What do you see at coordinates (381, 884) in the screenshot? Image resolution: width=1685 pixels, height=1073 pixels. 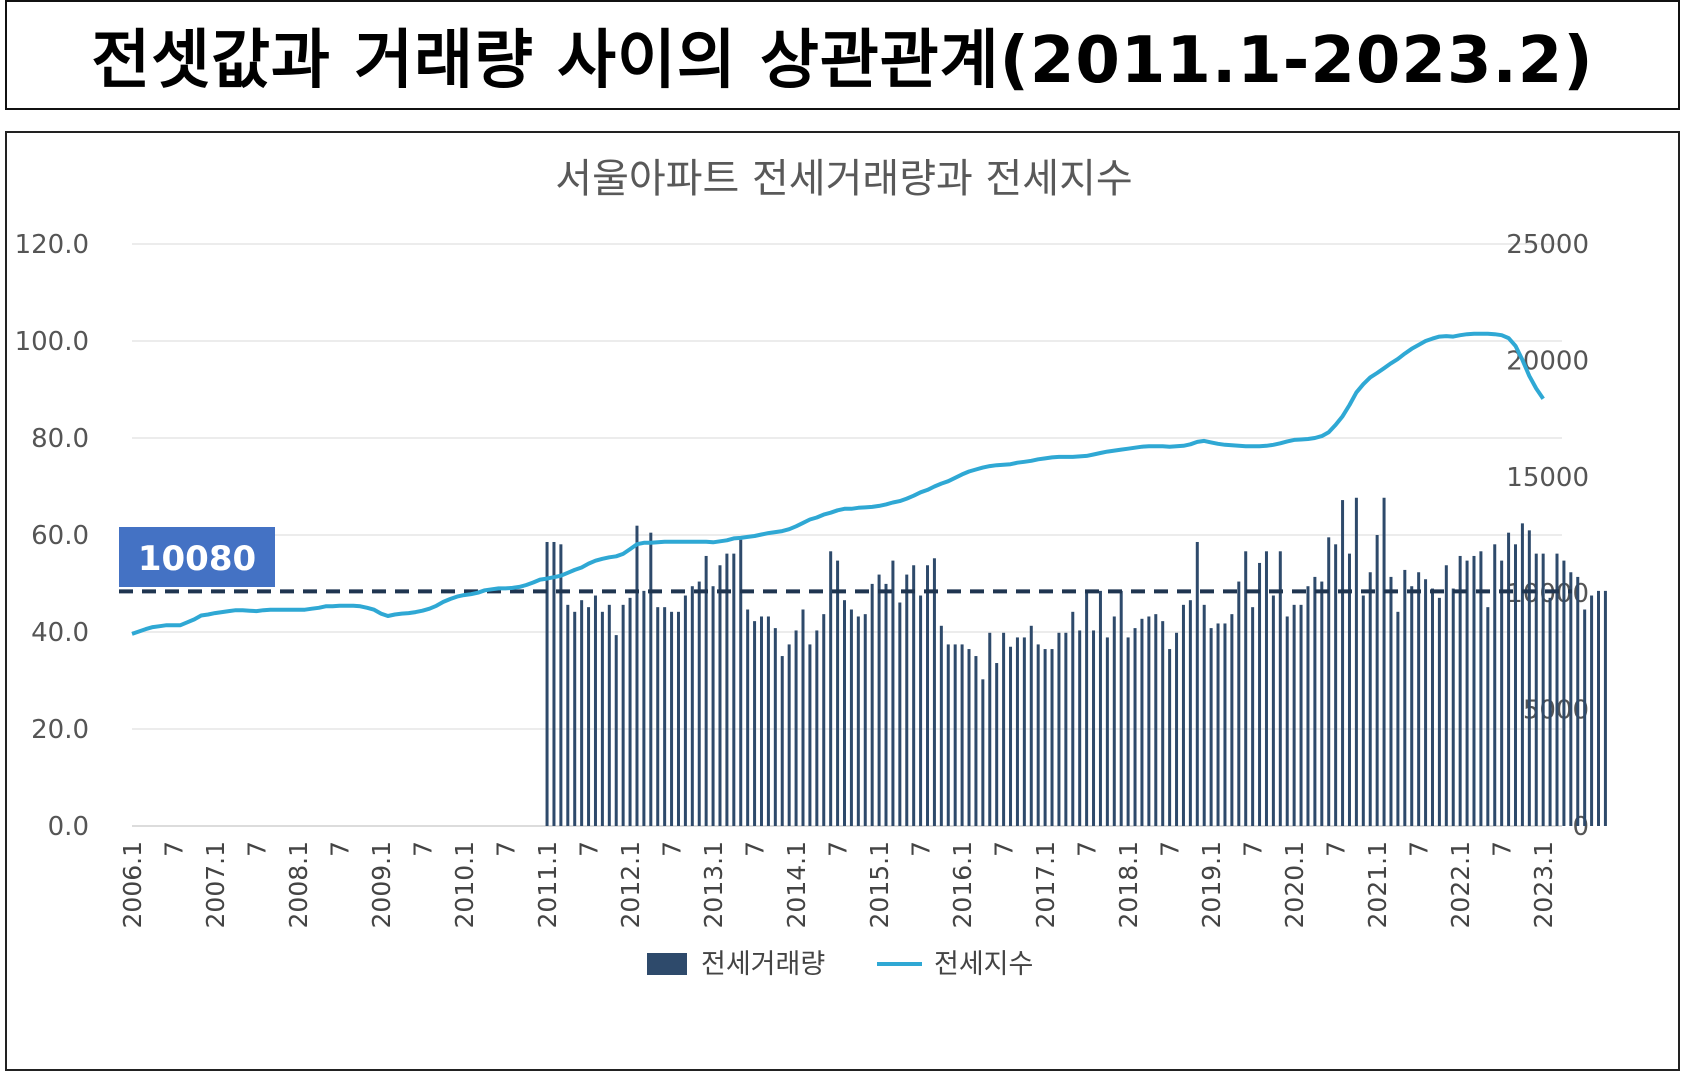 I see `x-axis-tick-label: 2009.1` at bounding box center [381, 884].